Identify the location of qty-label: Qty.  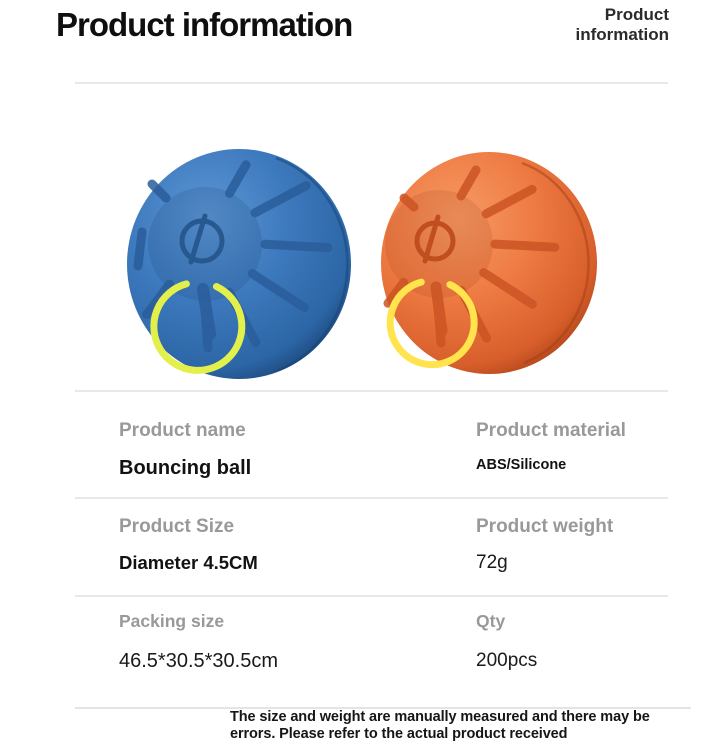
(491, 621).